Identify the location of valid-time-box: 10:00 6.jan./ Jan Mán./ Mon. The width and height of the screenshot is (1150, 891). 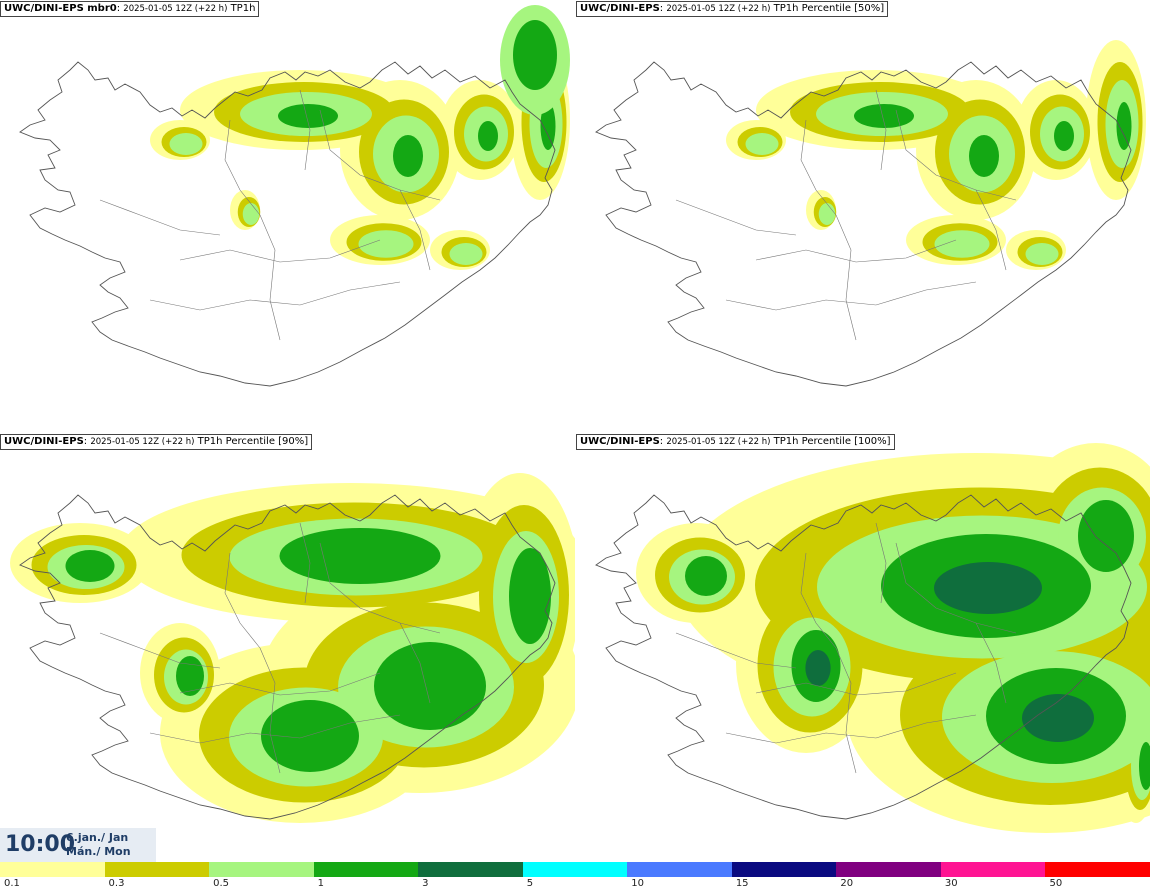
(78, 845).